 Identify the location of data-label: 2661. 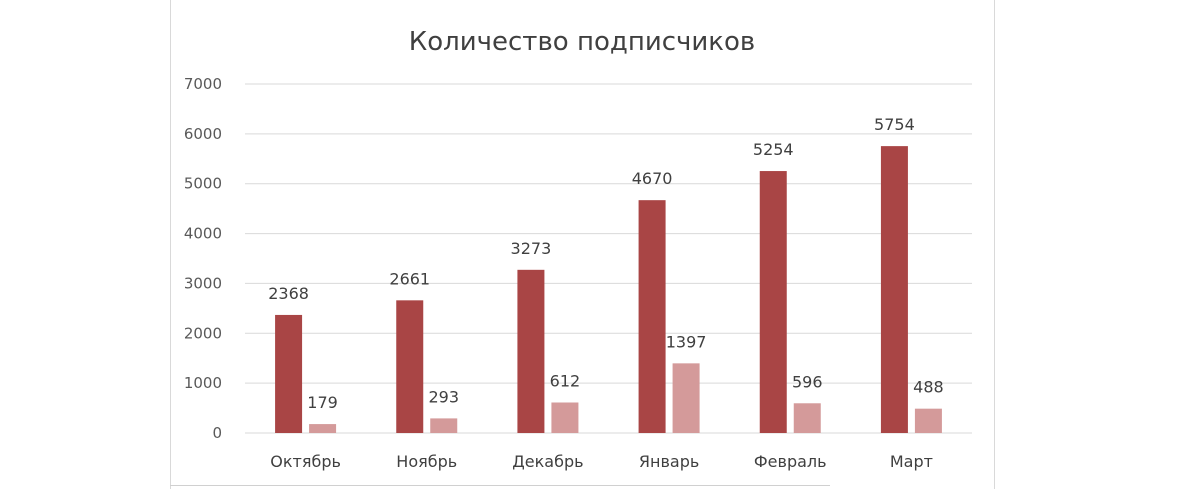
(409, 278).